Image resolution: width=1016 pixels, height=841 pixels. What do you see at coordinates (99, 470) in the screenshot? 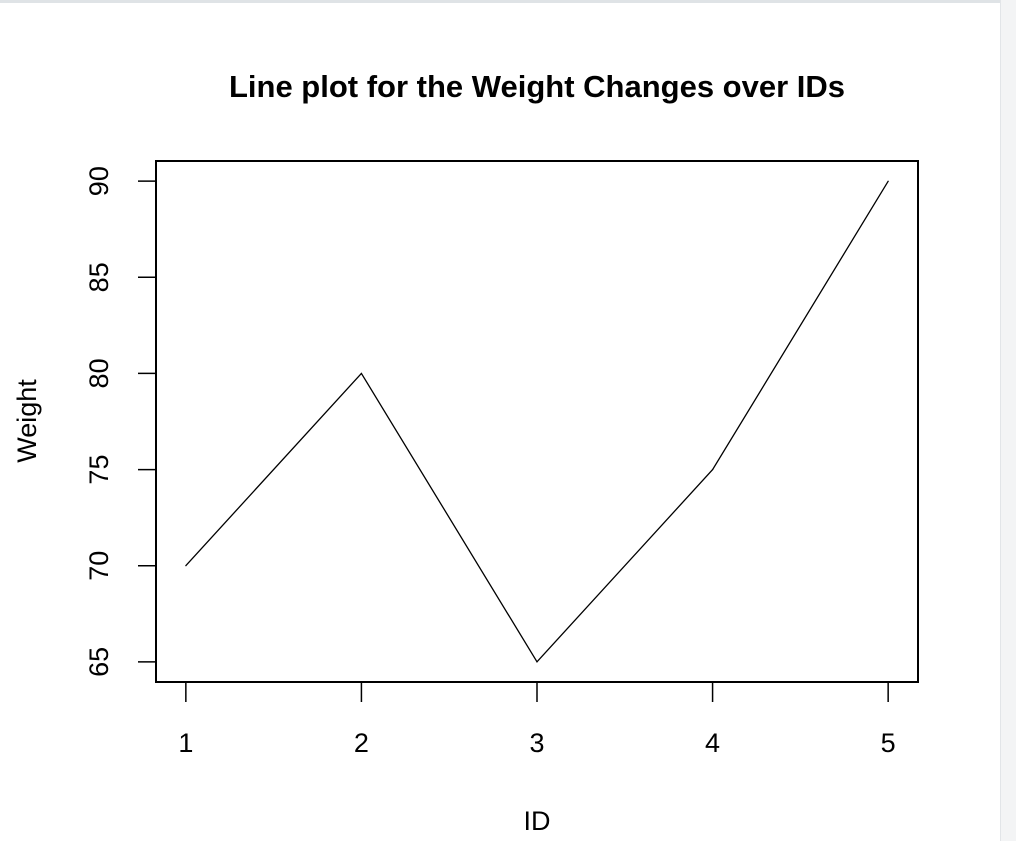
I see `y-tick-label: 75` at bounding box center [99, 470].